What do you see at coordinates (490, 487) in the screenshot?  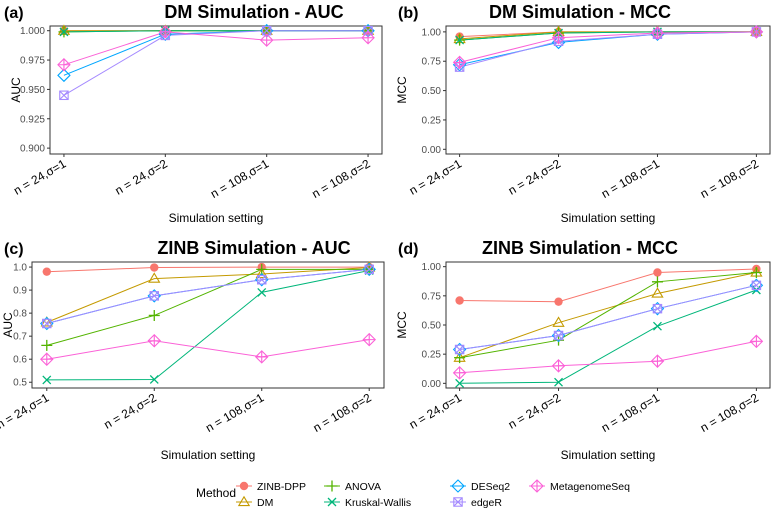 I see `legend-label: DESeq2` at bounding box center [490, 487].